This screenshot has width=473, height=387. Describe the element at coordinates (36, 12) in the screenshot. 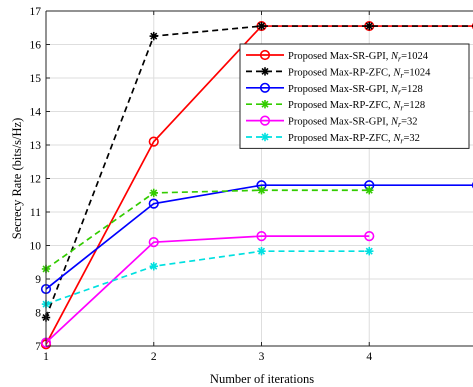

I see `y-tick-label: 17` at that location.